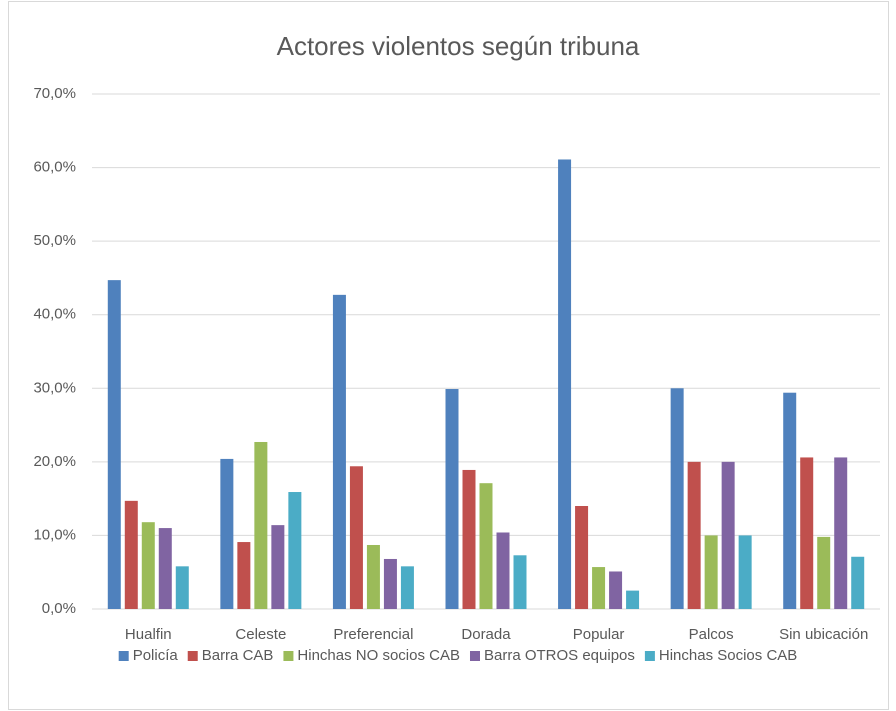 This screenshot has height=711, width=896. I want to click on y-tick-label: 30,0%, so click(54, 387).